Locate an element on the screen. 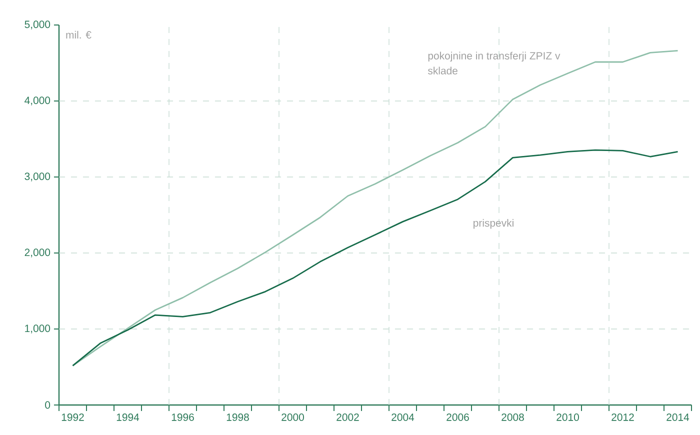 Image resolution: width=700 pixels, height=435 pixels. text: prispevki is located at coordinates (494, 224).